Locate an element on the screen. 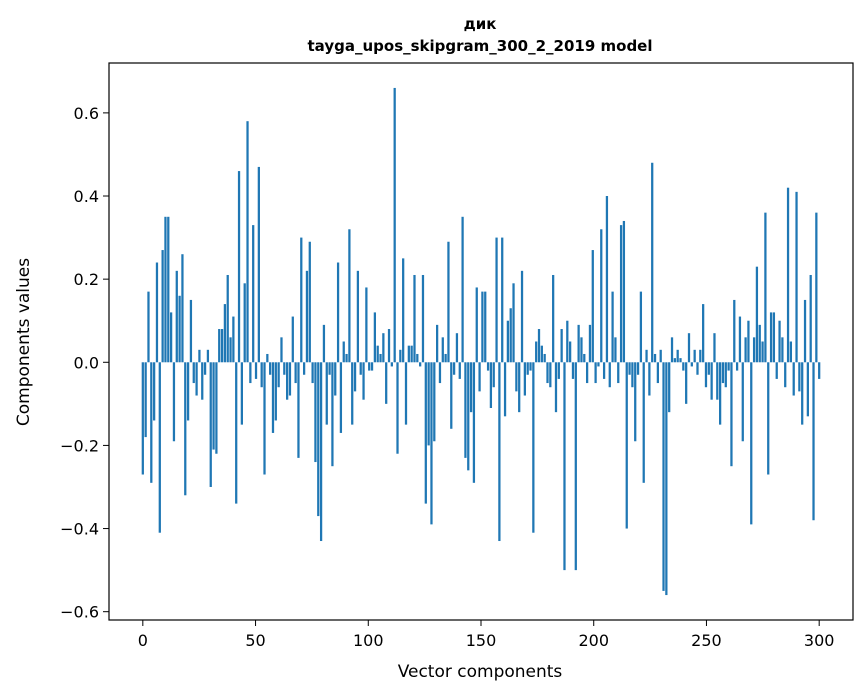 This screenshot has height=696, width=867. y-tick-label: −0.2 is located at coordinates (79, 445).